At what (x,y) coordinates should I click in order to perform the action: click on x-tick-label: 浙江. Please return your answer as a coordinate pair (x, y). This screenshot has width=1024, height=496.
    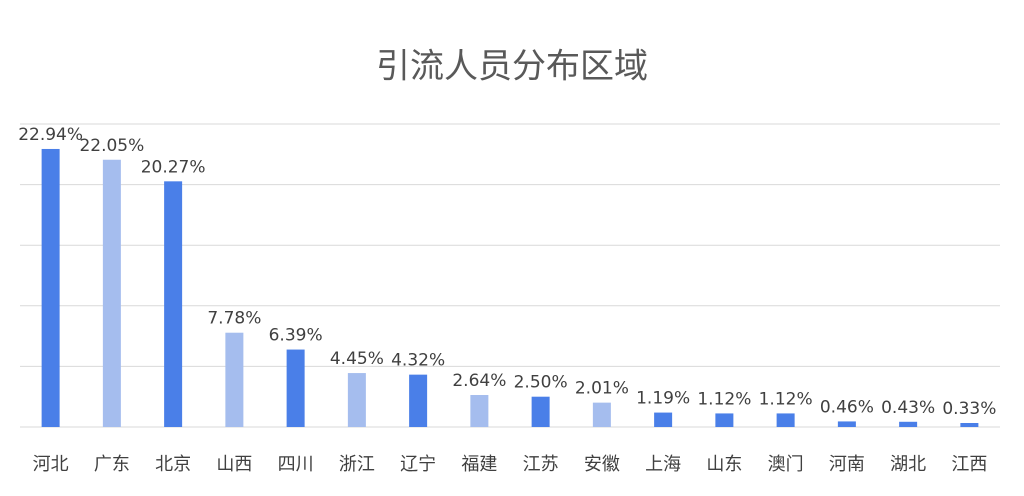
    Looking at the image, I should click on (357, 464).